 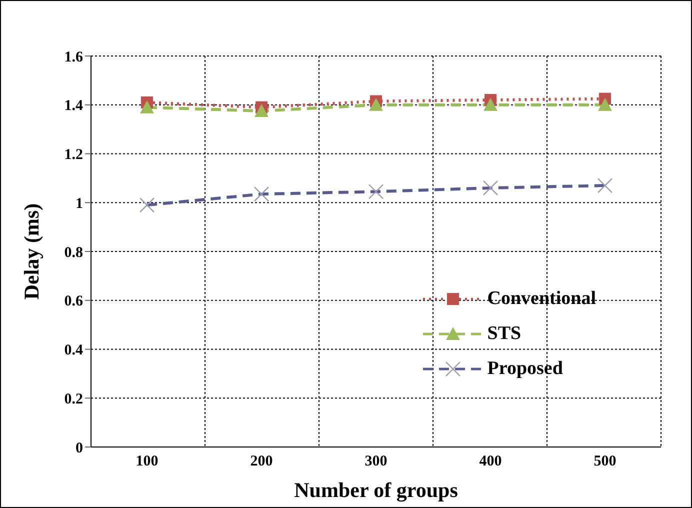 I want to click on y-tick-label: 0, so click(x=79, y=448).